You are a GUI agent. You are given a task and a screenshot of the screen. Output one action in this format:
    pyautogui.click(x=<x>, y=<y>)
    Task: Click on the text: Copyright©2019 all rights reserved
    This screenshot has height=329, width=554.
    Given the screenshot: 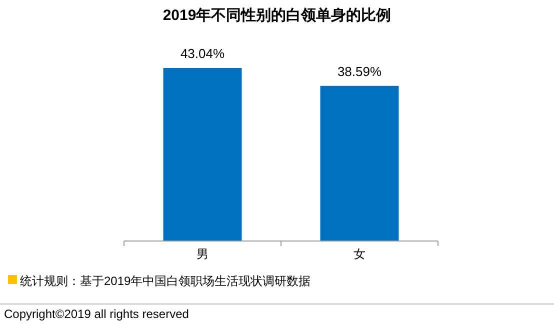 What is the action you would take?
    pyautogui.click(x=96, y=314)
    